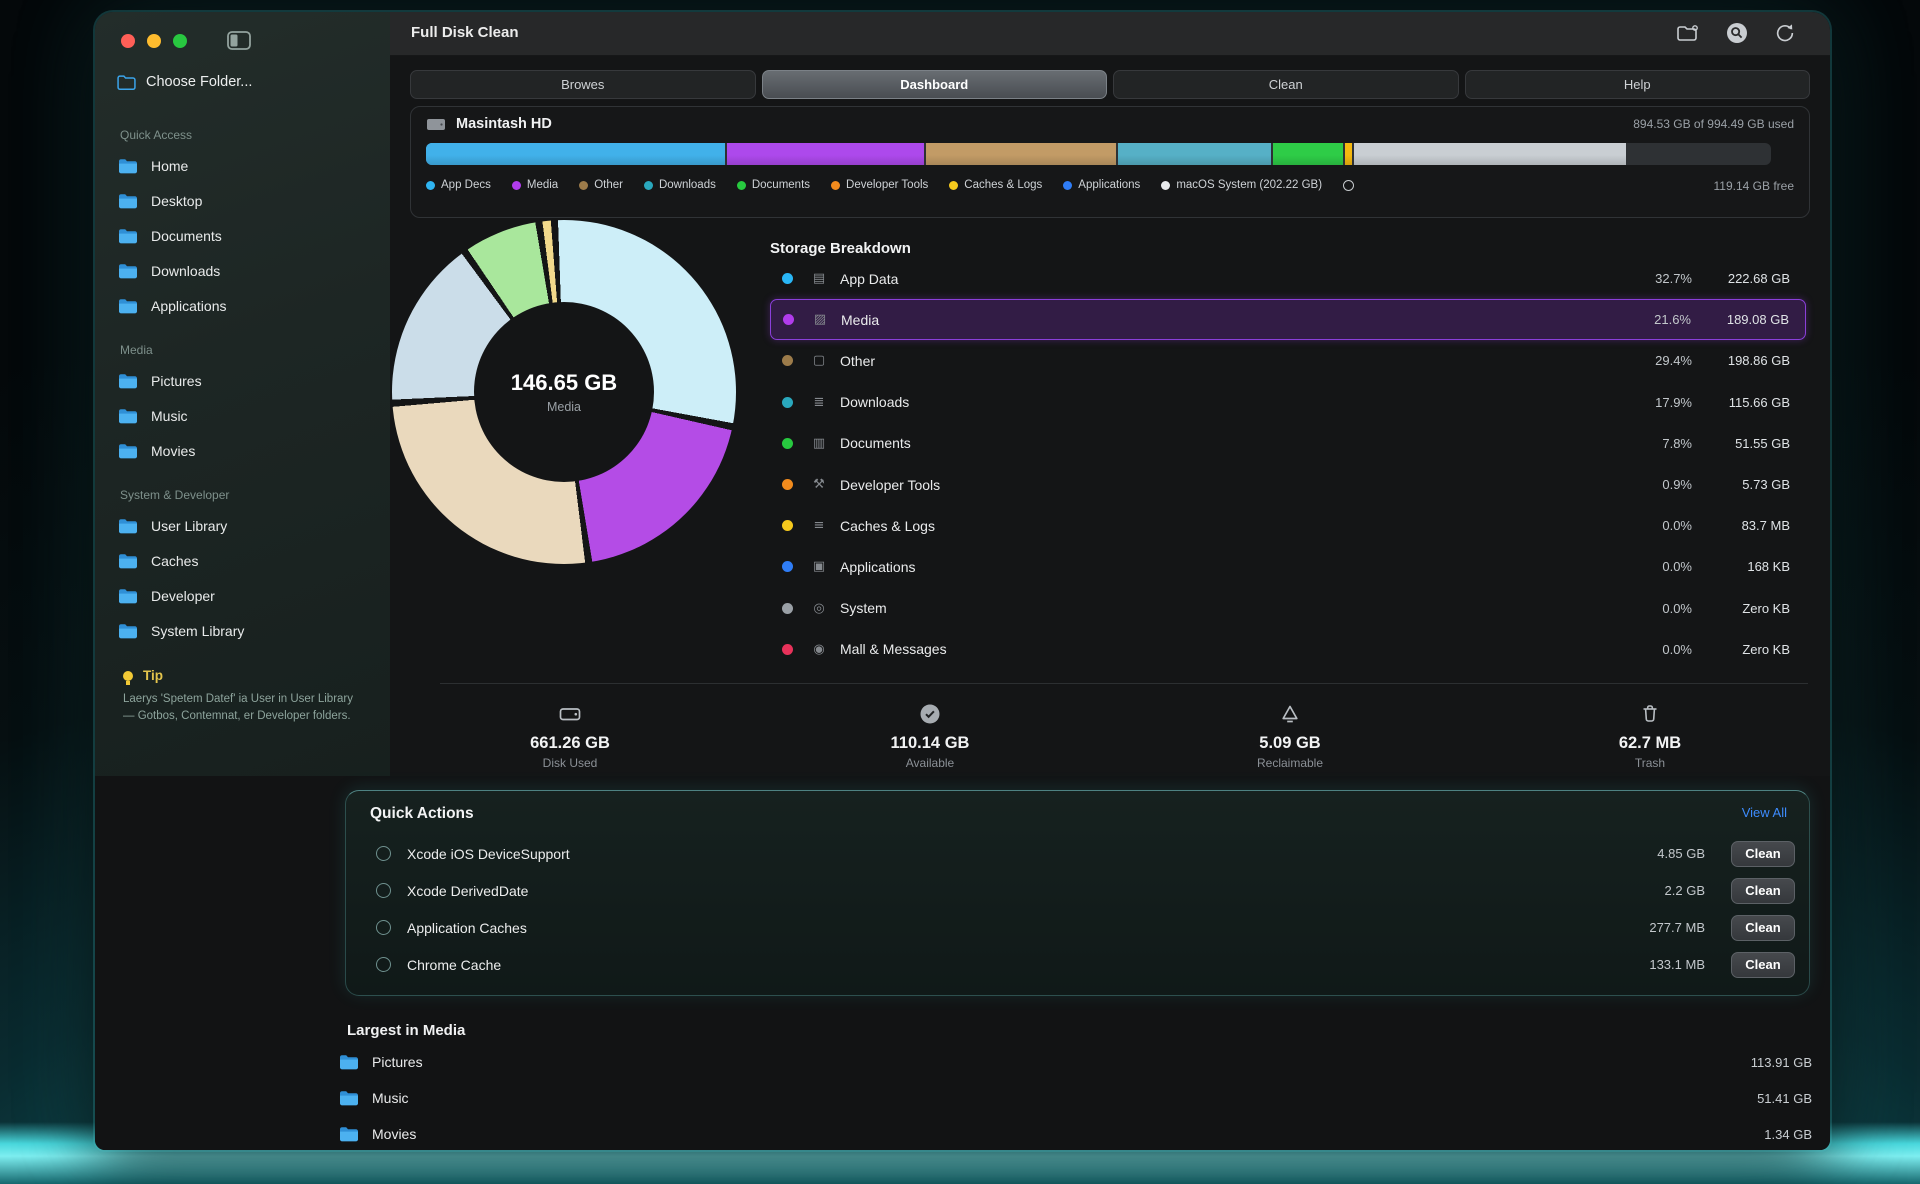 This screenshot has height=1184, width=1920. Describe the element at coordinates (180, 41) in the screenshot. I see `zoom-window-button` at that location.